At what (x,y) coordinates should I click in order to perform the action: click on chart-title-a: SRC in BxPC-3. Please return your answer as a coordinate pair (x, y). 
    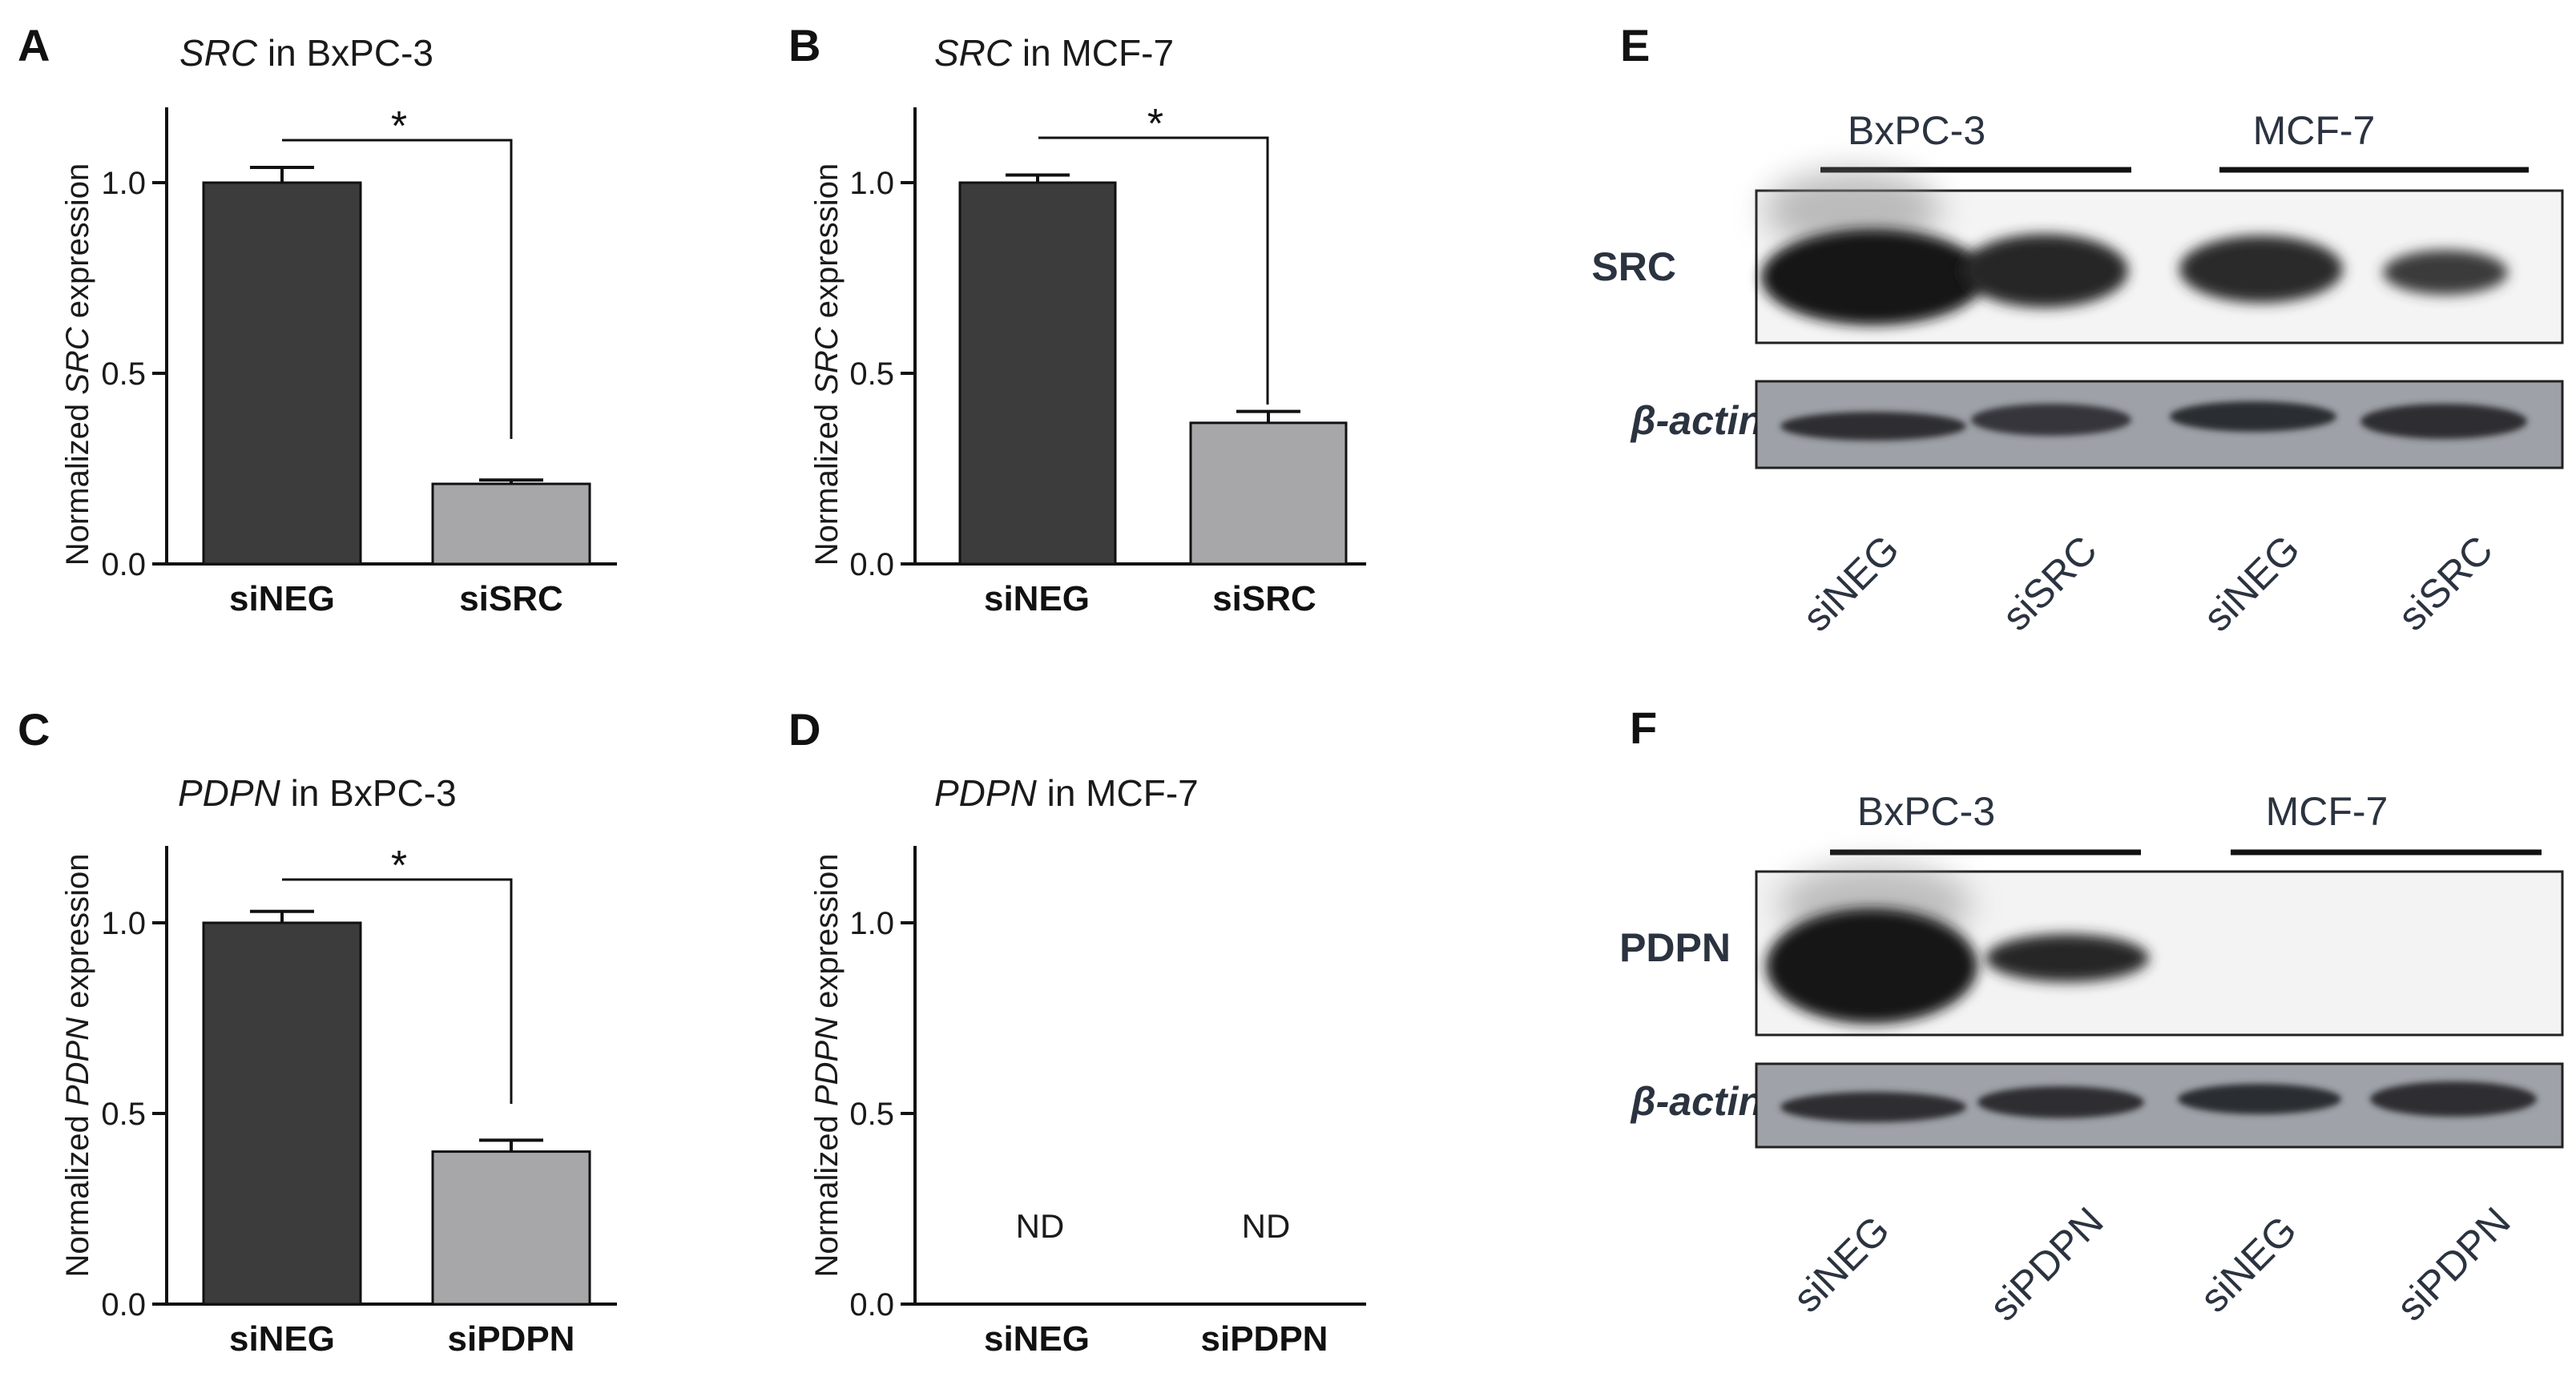
    Looking at the image, I should click on (306, 53).